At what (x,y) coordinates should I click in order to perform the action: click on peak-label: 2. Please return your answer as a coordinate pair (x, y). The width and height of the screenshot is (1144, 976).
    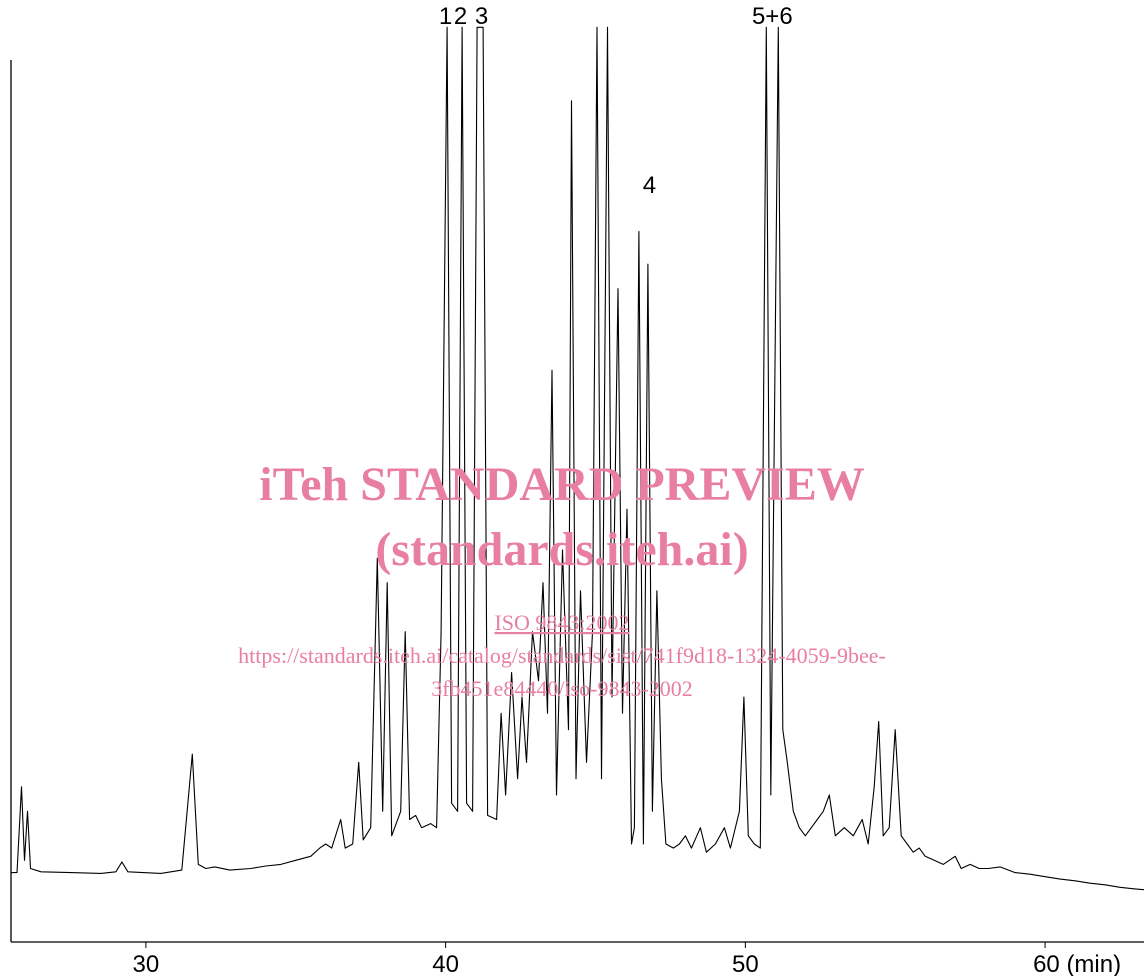
    Looking at the image, I should click on (460, 16).